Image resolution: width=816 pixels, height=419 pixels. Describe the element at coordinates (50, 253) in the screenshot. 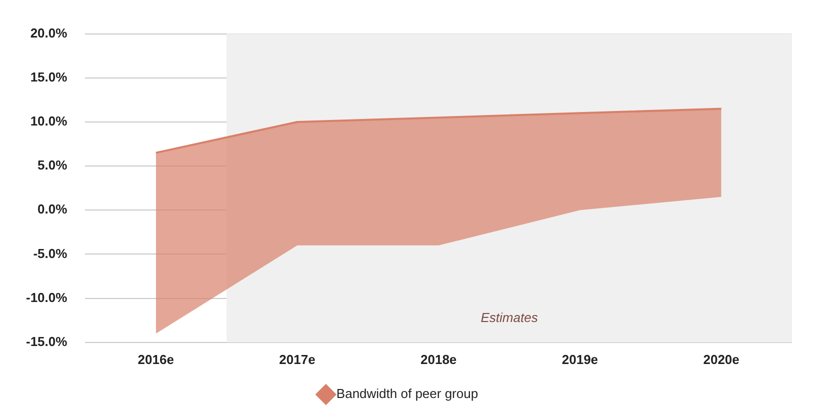

I see `y-tick-label: -5.0%` at that location.